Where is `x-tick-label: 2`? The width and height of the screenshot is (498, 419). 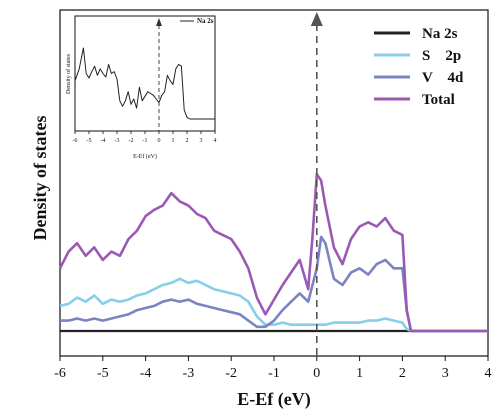
x-tick-label: 2 is located at coordinates (402, 373).